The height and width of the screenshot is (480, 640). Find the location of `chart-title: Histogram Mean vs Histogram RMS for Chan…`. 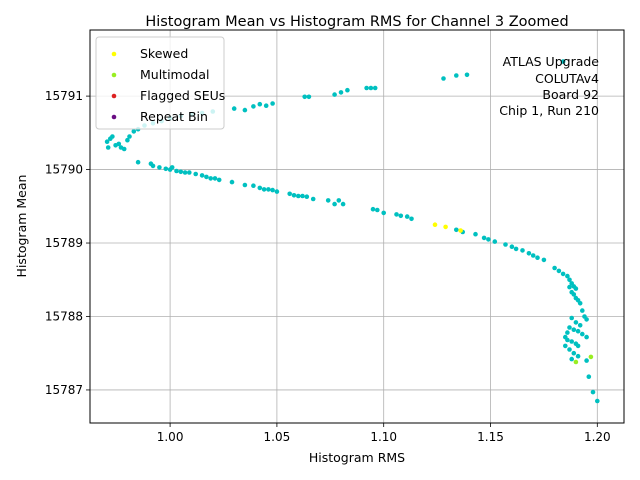

chart-title: Histogram Mean vs Histogram RMS for Chan… is located at coordinates (356, 22).